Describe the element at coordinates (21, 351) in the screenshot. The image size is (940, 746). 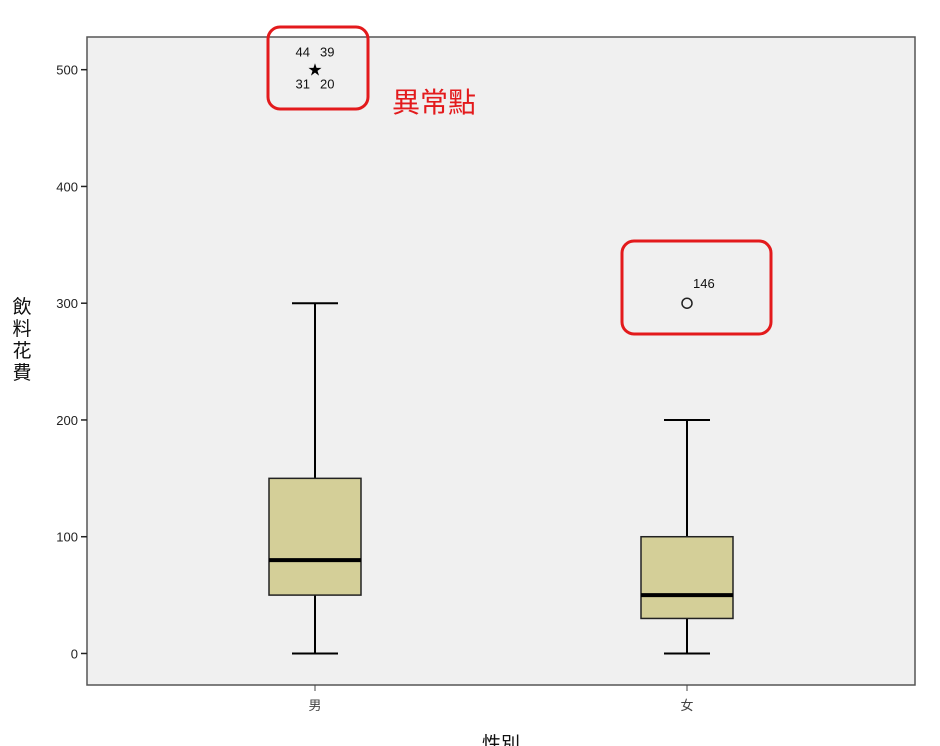
I see `y-axis-title-char: 花` at that location.